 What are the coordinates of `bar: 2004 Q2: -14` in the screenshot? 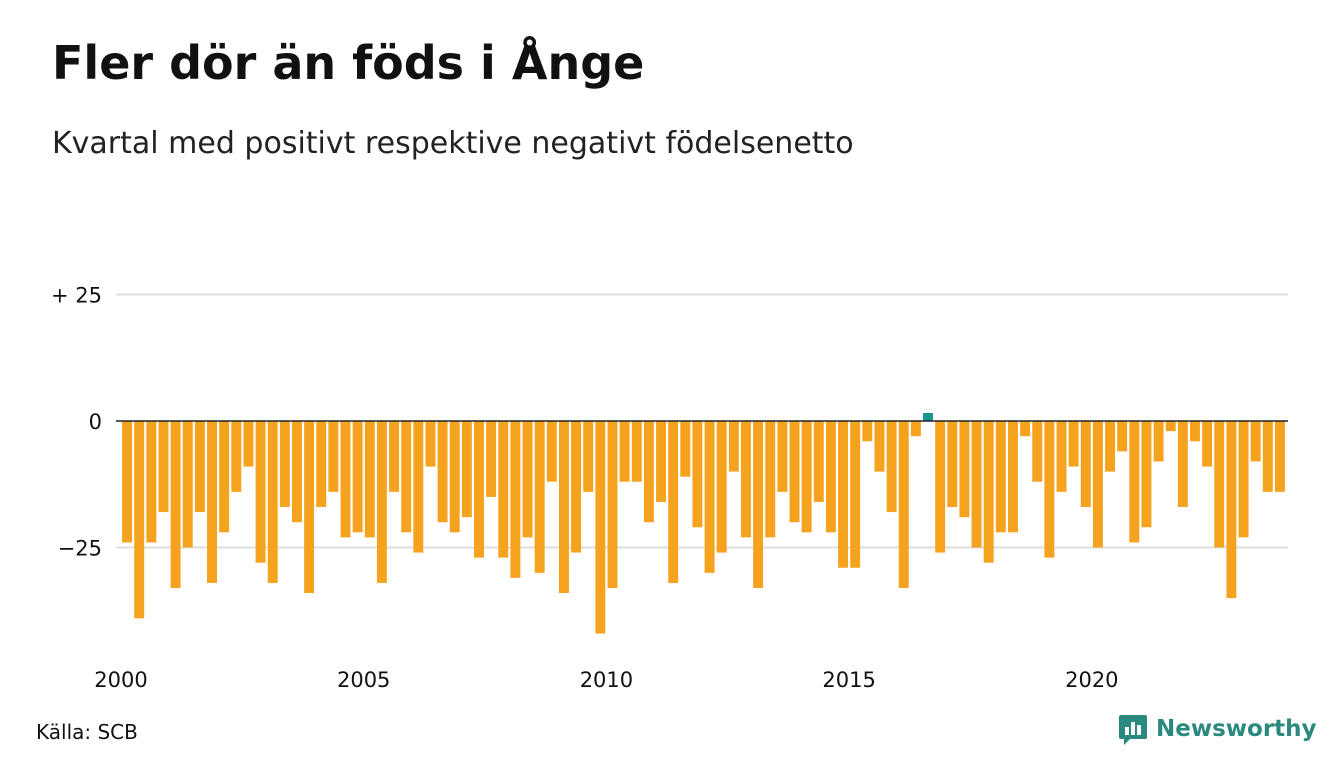 It's located at (333, 456).